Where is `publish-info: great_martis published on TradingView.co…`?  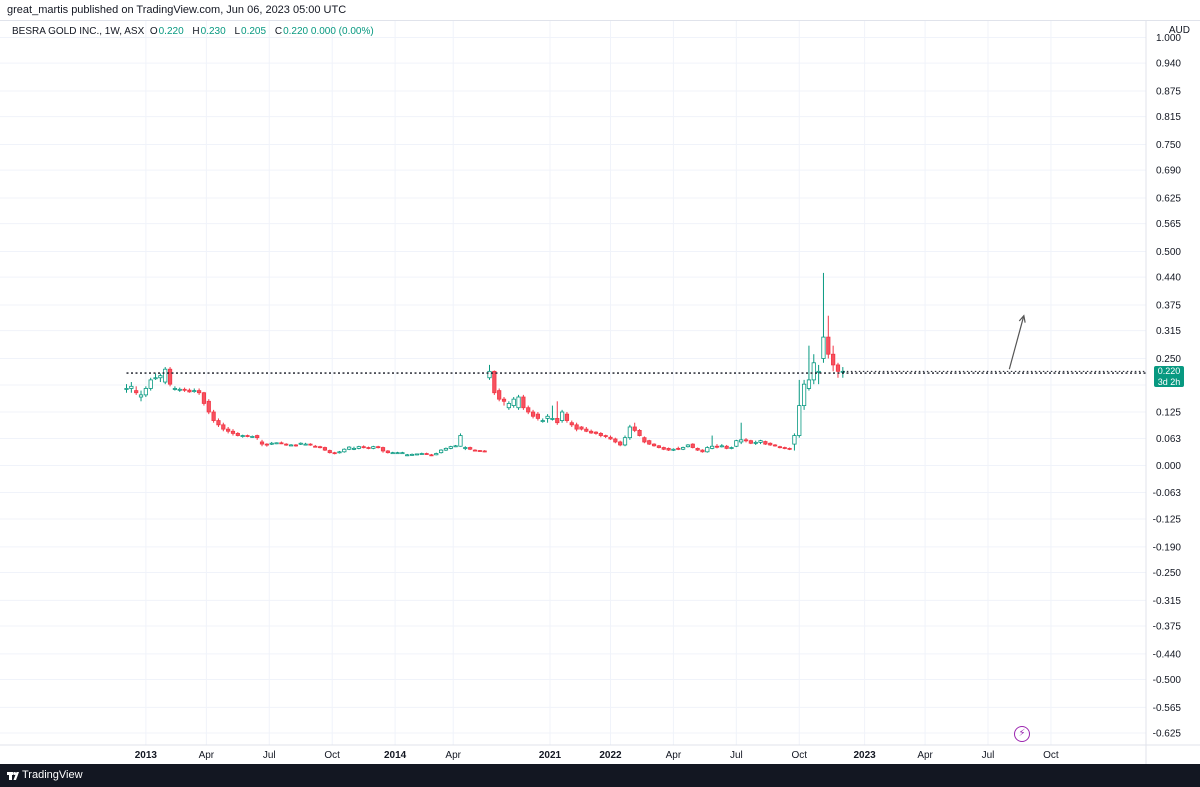 publish-info: great_martis published on TradingView.co… is located at coordinates (177, 10).